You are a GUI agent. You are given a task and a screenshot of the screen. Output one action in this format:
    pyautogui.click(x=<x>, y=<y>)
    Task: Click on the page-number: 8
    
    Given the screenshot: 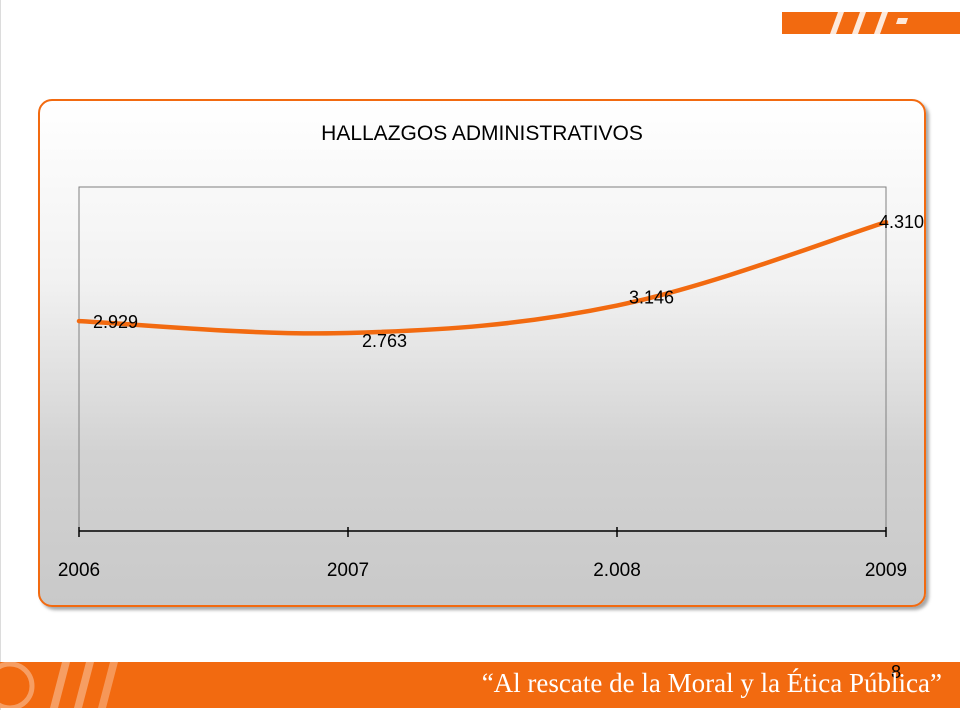 What is the action you would take?
    pyautogui.click(x=896, y=672)
    